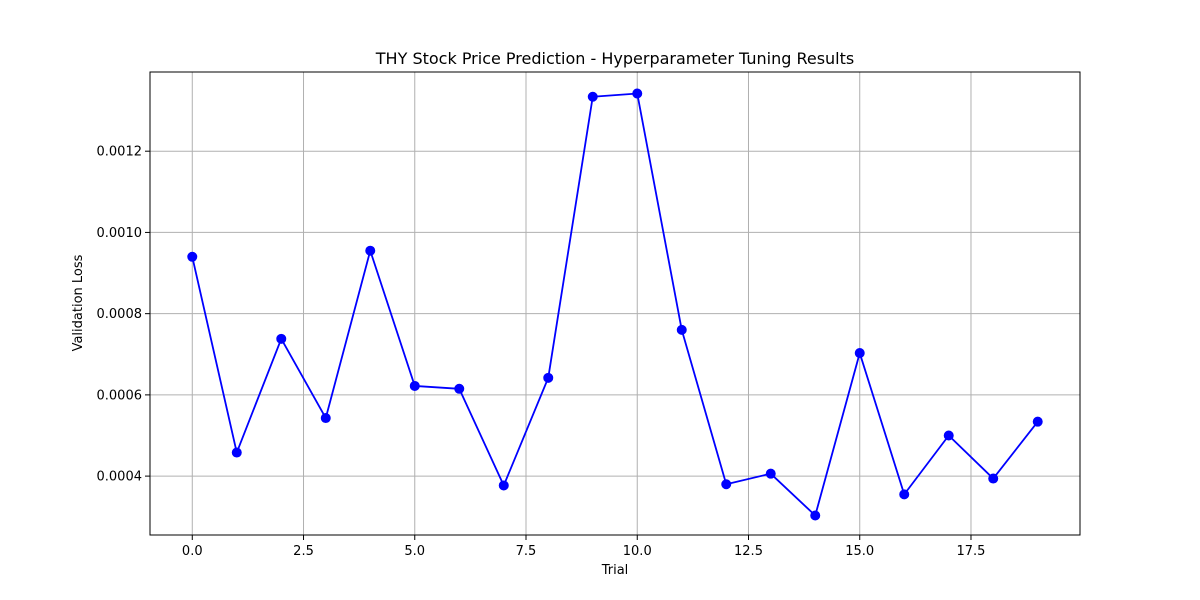  What do you see at coordinates (637, 551) in the screenshot?
I see `x-tick-label: 10.0` at bounding box center [637, 551].